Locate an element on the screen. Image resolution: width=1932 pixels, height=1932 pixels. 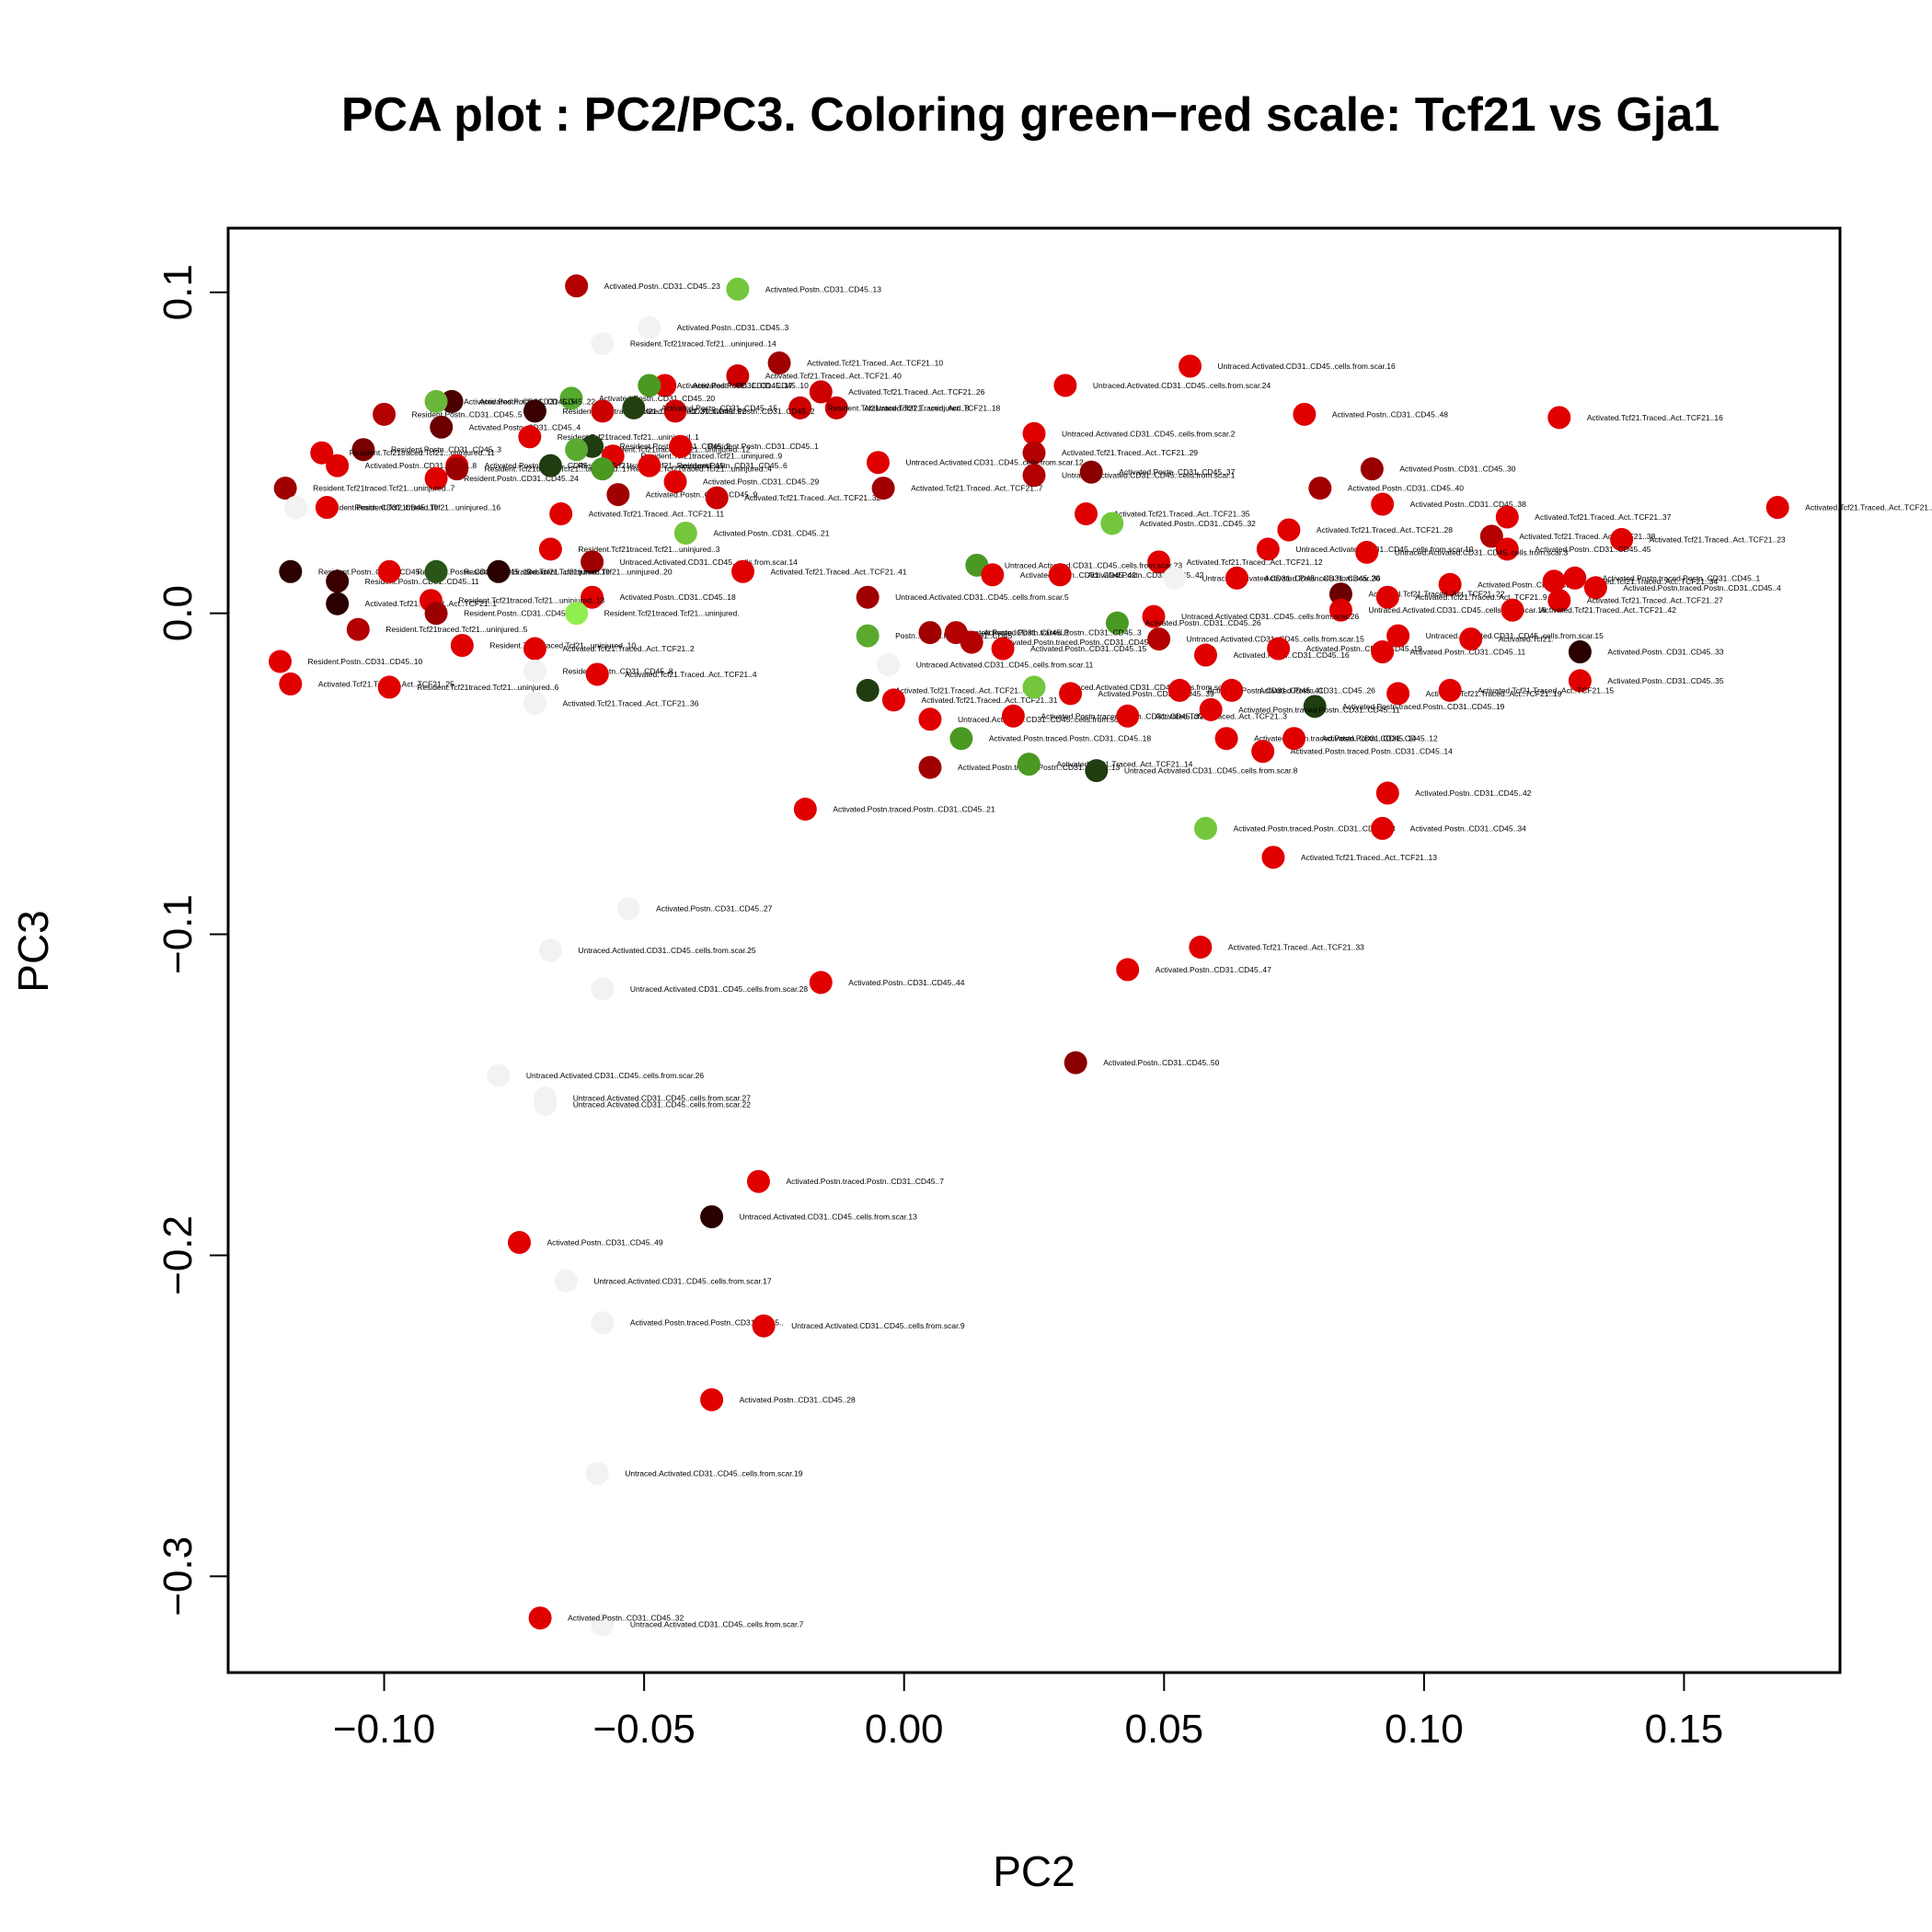
point-label: Activated.Postn..CD31..CD45..50 is located at coordinates (1161, 1062).